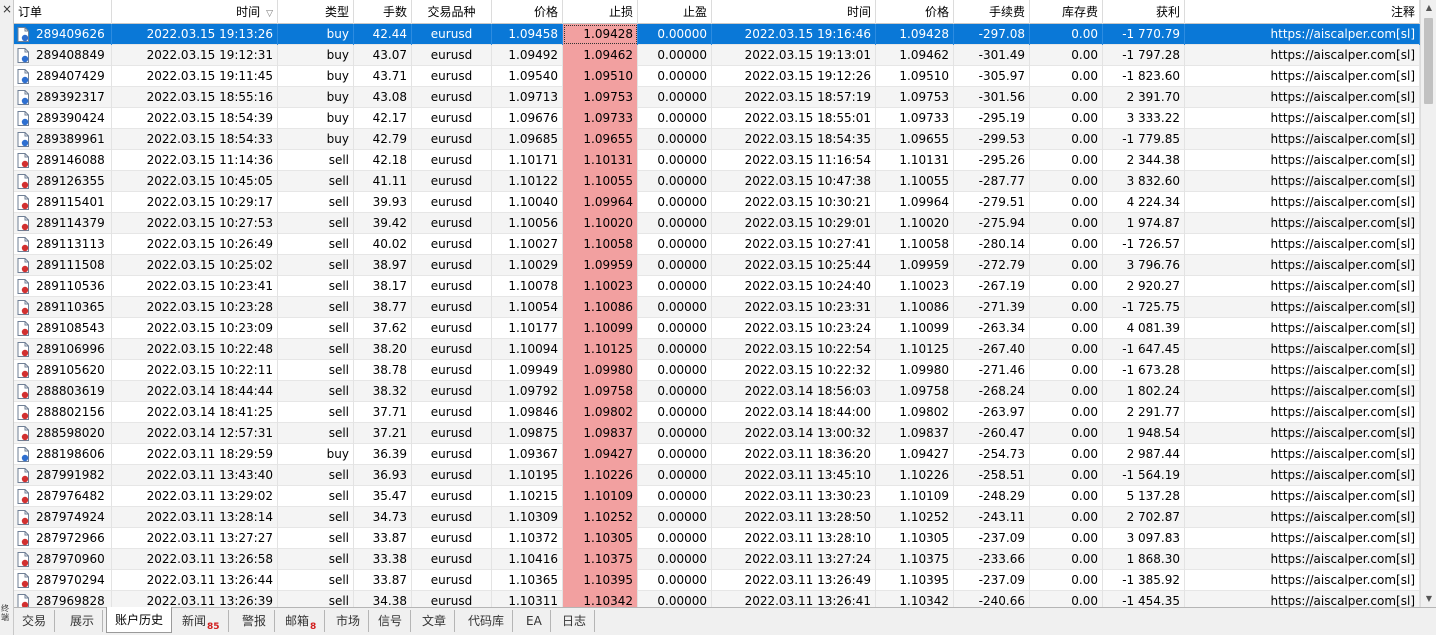  I want to click on column-header-close_price: 价格, so click(915, 12).